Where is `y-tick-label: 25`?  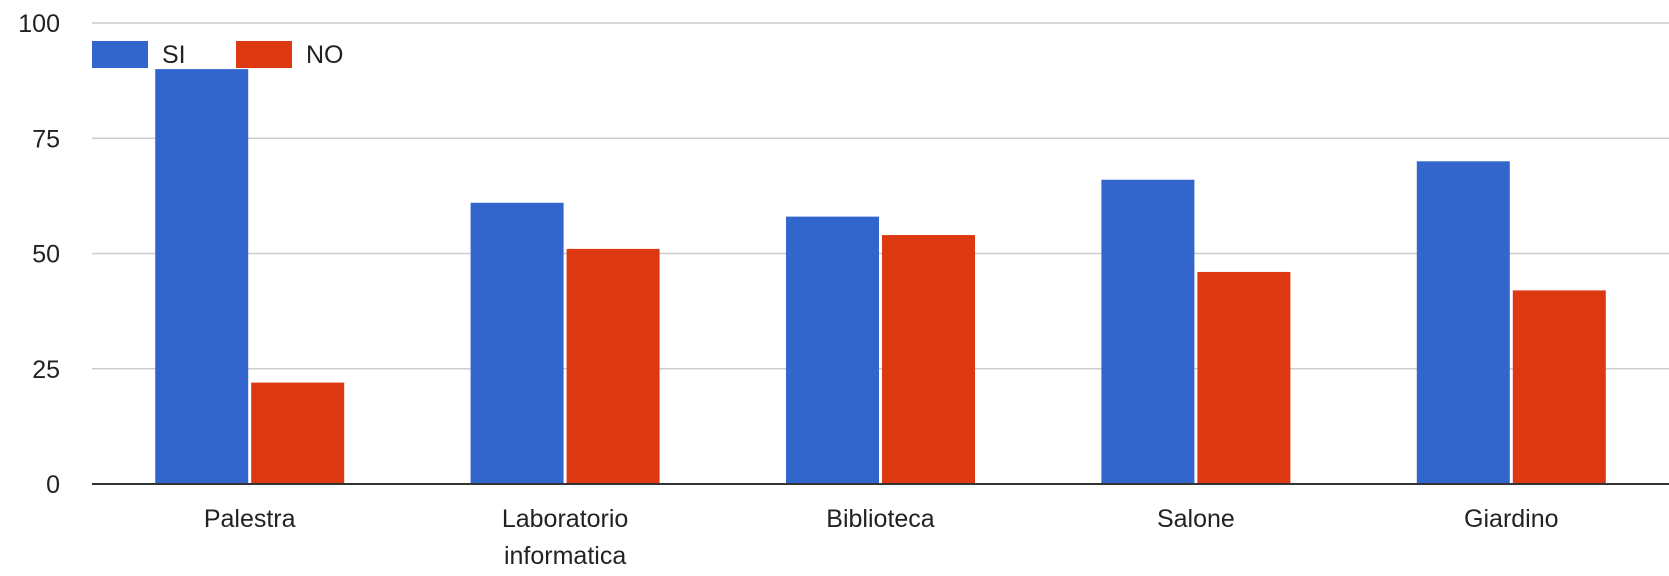 y-tick-label: 25 is located at coordinates (46, 370).